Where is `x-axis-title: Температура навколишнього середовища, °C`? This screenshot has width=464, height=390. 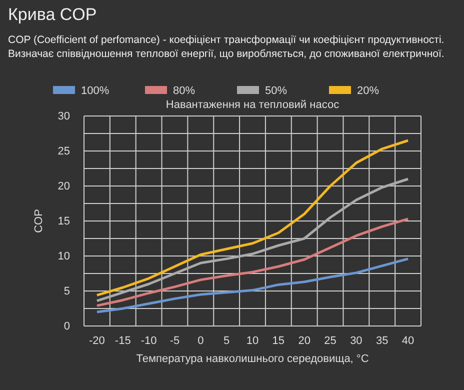 x-axis-title: Температура навколишнього середовища, °C is located at coordinates (252, 359).